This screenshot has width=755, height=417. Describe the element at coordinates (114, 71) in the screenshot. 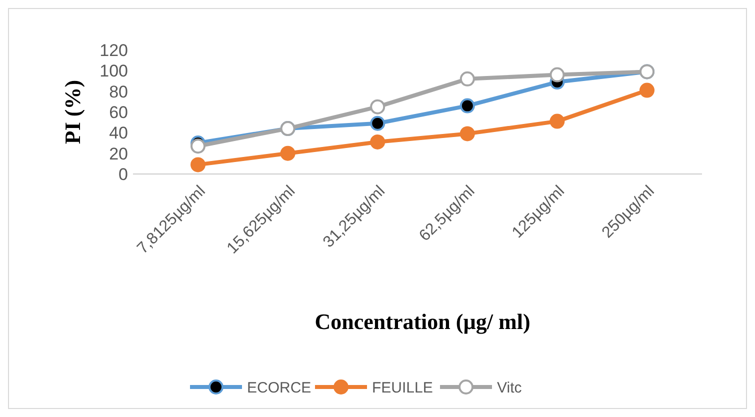

I see `y-tick-label: 100` at that location.